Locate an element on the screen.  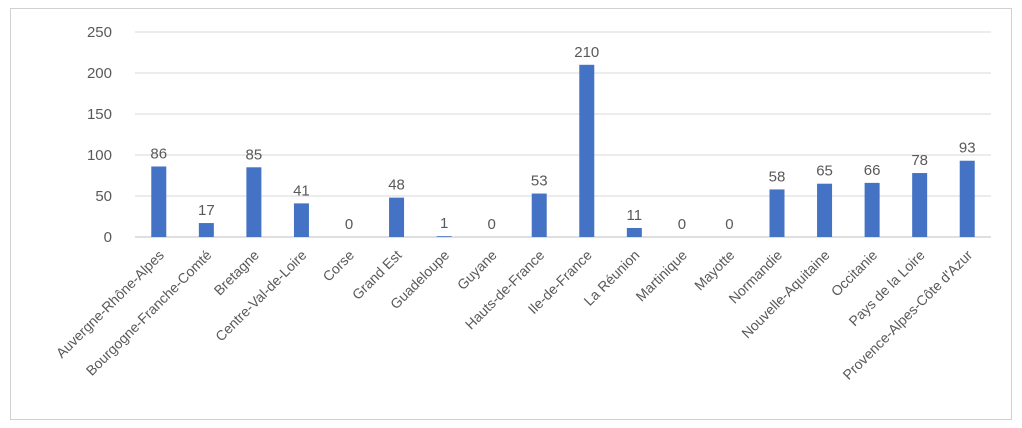
x-tick-label: Centre-Val-de-Loire is located at coordinates (261, 296).